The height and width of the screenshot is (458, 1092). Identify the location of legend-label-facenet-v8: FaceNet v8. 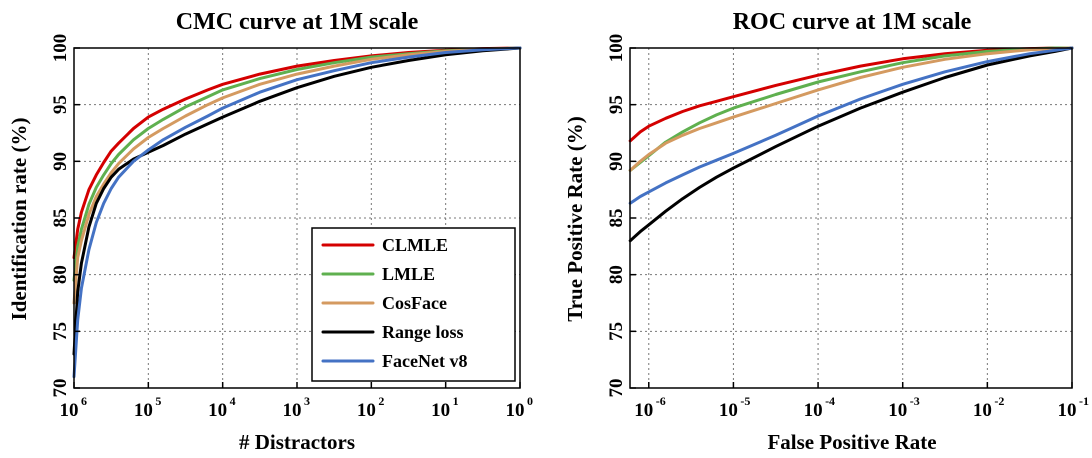
(424, 361).